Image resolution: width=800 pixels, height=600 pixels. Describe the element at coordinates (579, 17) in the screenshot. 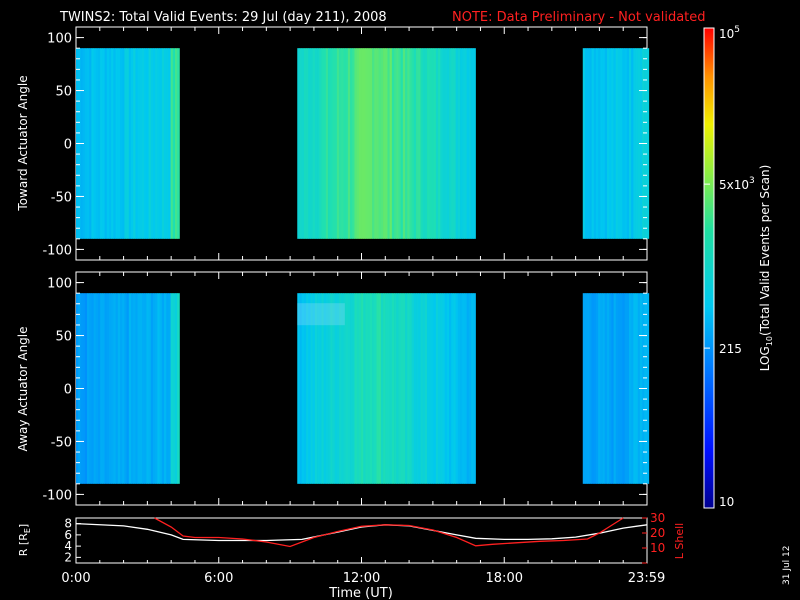

I see `preliminary-note: NOTE: Data Preliminary - Not validated` at that location.